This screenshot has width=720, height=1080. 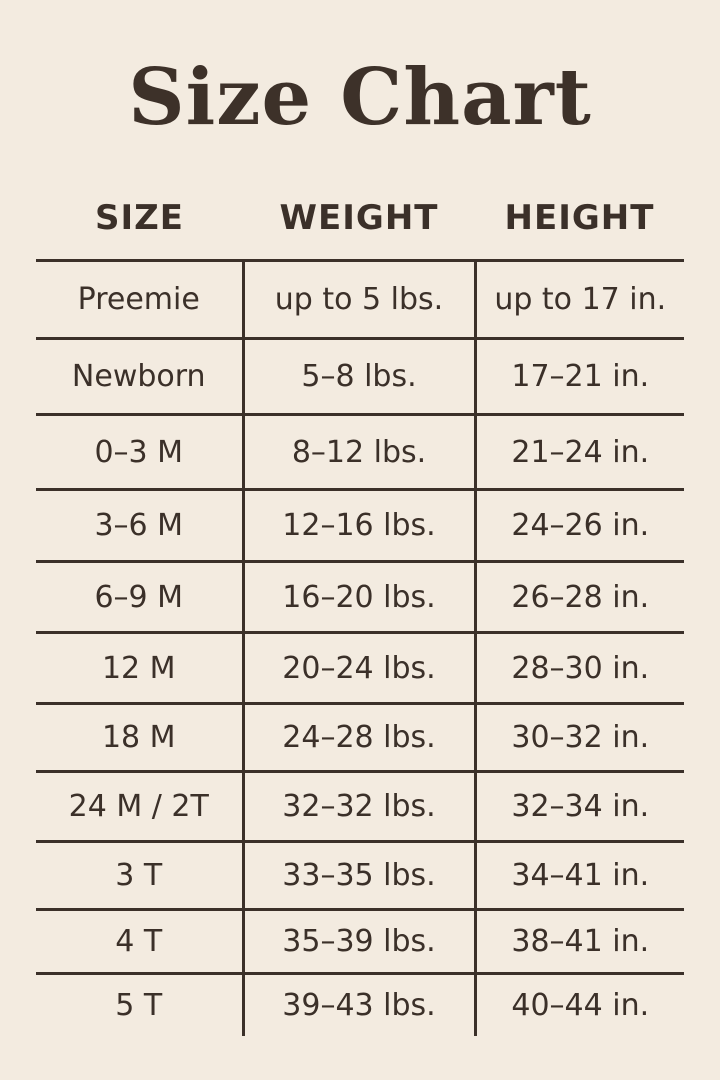 What do you see at coordinates (139, 376) in the screenshot?
I see `cell-size: Newborn` at bounding box center [139, 376].